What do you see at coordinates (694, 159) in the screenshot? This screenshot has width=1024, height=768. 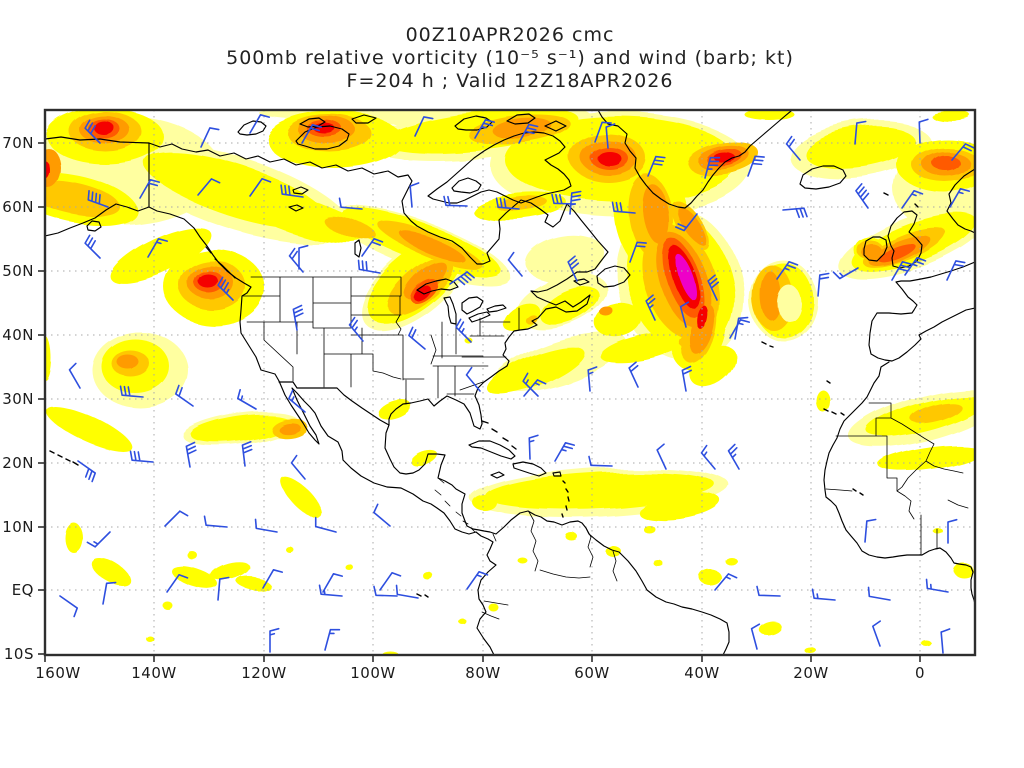 I see `coastline-greenland` at bounding box center [694, 159].